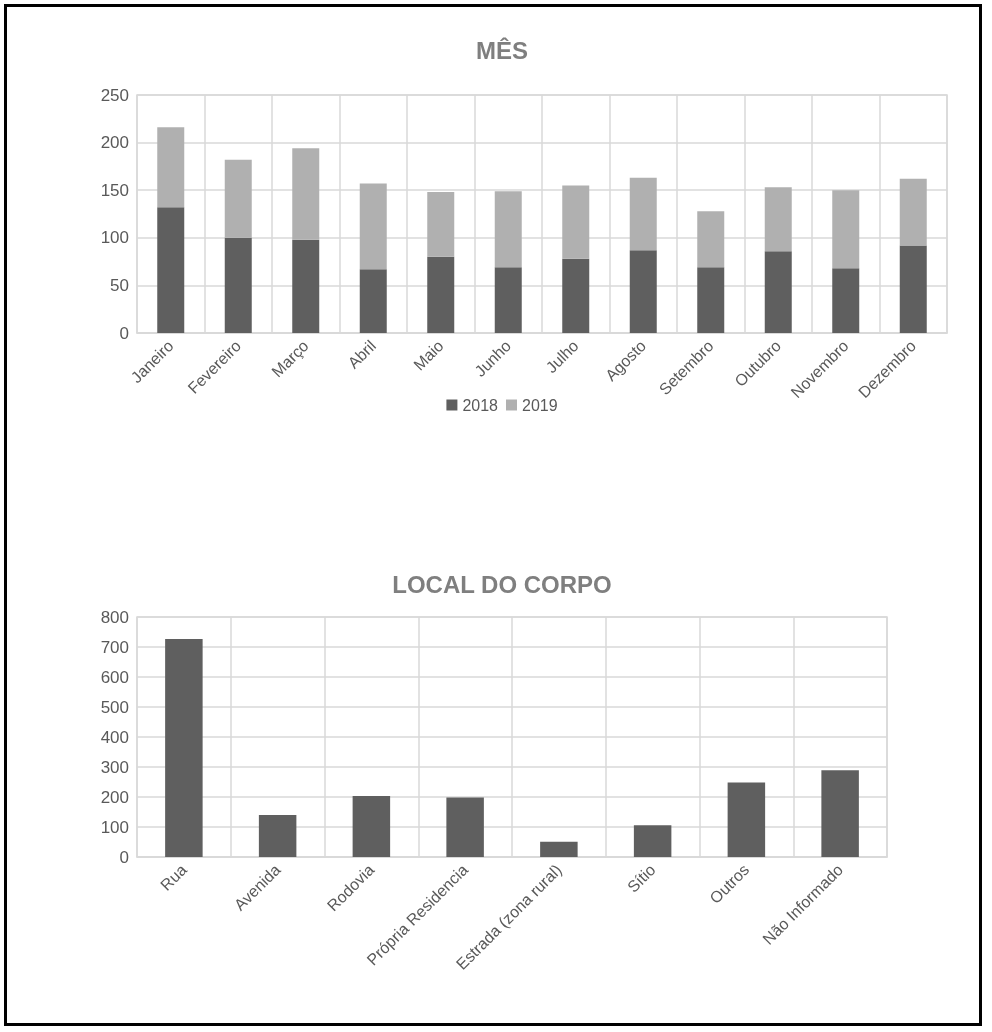 The image size is (992, 1032). I want to click on y-tick-label: 250, so click(114, 95).